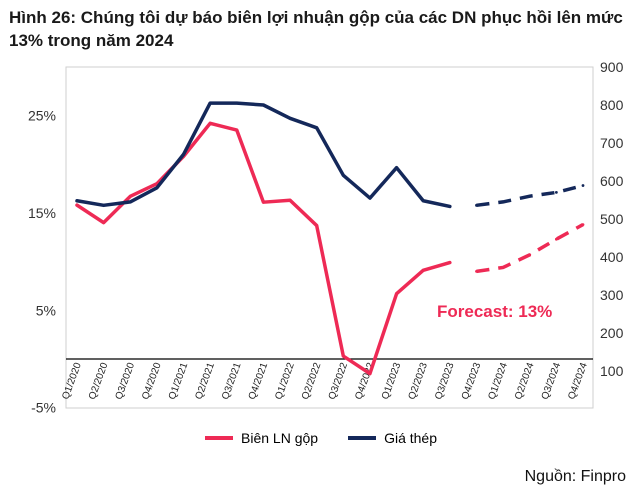 This screenshot has height=494, width=640. I want to click on right-tick-label: 700, so click(612, 143).